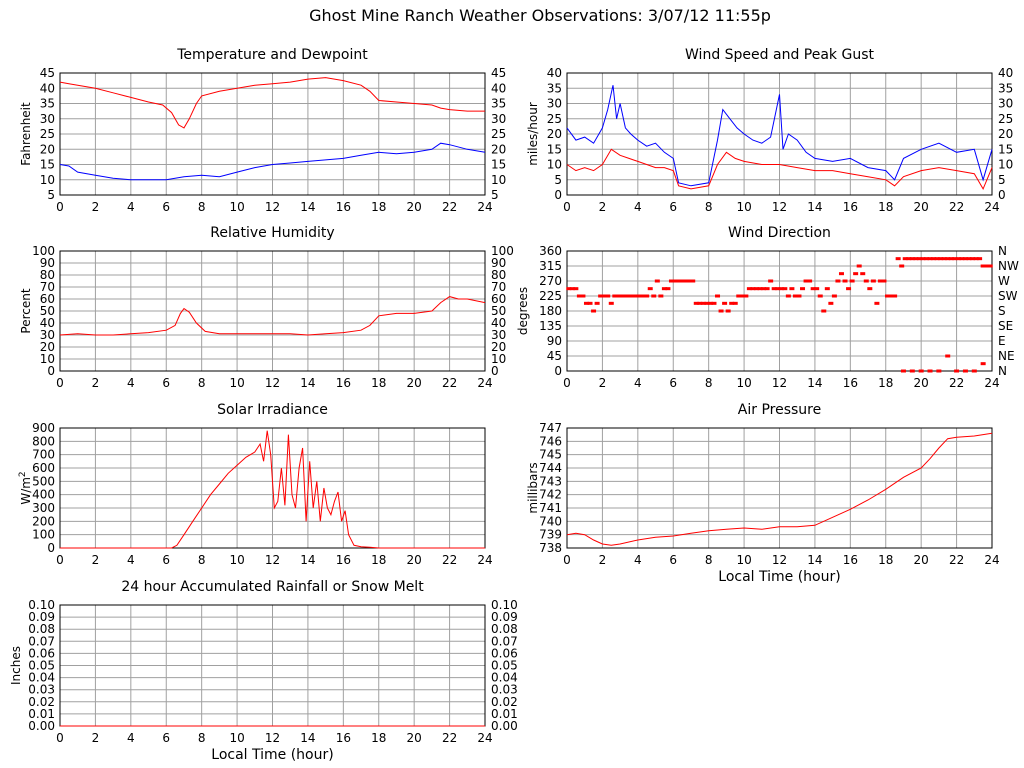  What do you see at coordinates (495, 195) in the screenshot?
I see `y-tick-label-right: 5` at bounding box center [495, 195].